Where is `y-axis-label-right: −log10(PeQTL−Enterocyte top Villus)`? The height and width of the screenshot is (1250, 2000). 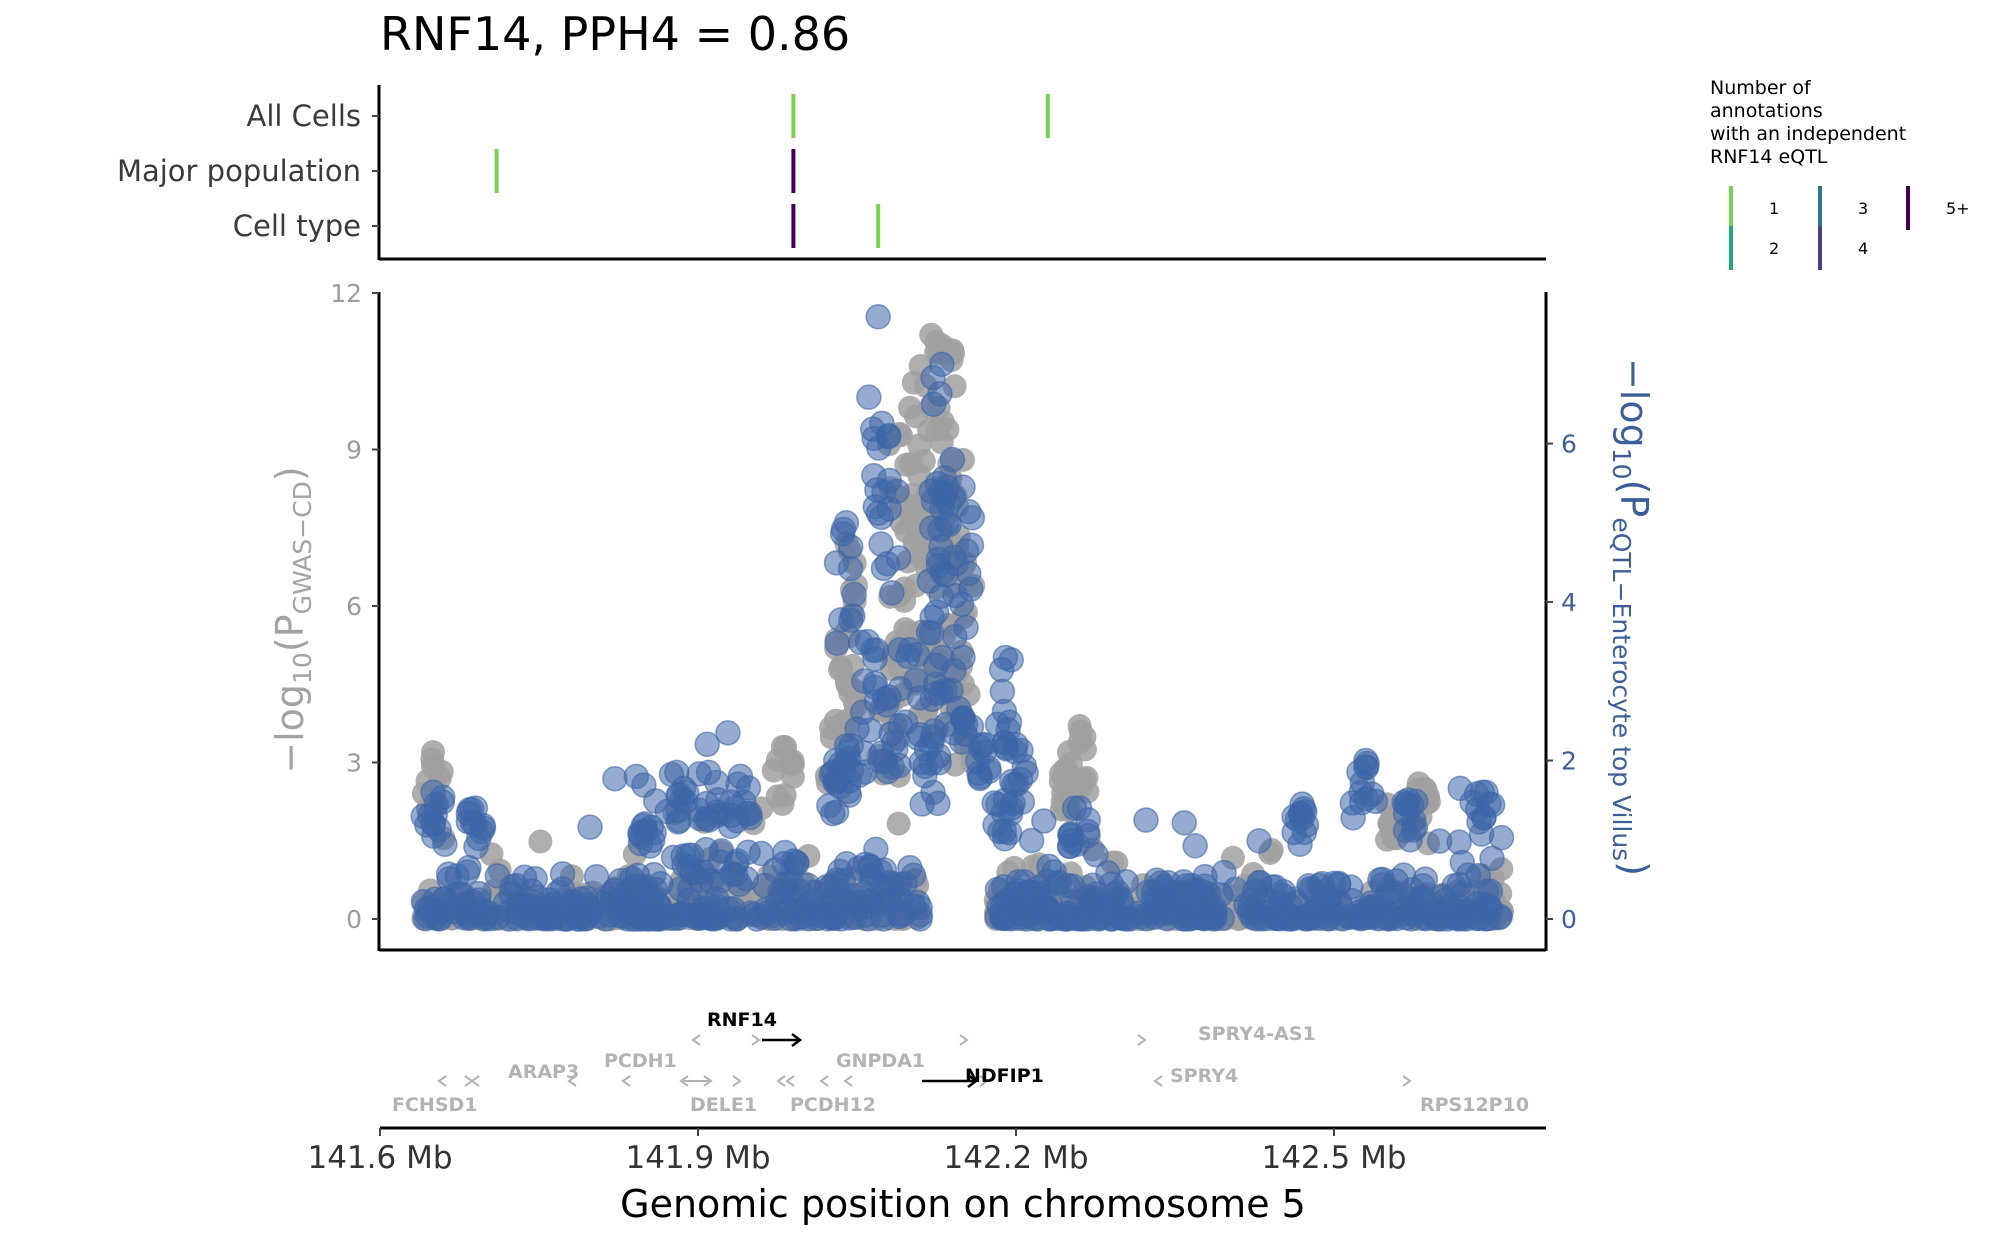
y-axis-label-right: −log10(PeQTL−Enterocyte top Villus) is located at coordinates (1631, 617).